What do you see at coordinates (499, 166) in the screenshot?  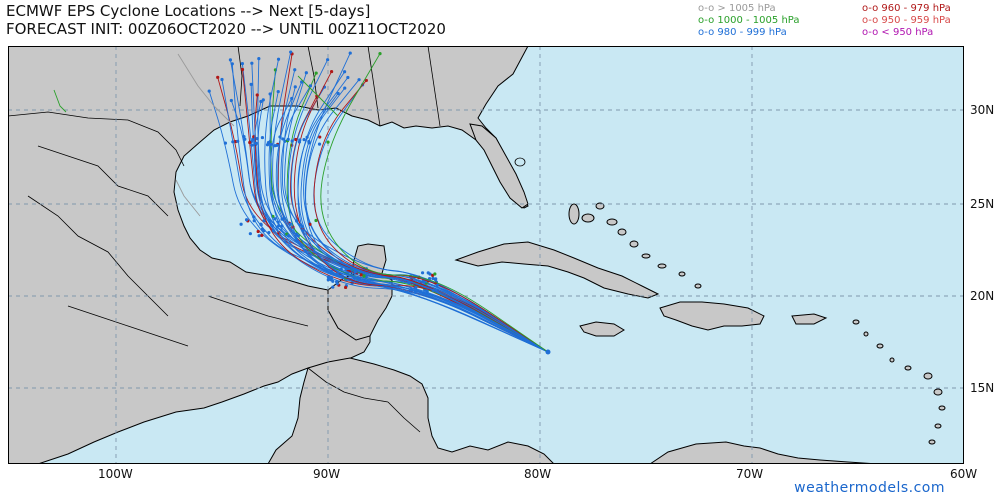 I see `florida-land` at bounding box center [499, 166].